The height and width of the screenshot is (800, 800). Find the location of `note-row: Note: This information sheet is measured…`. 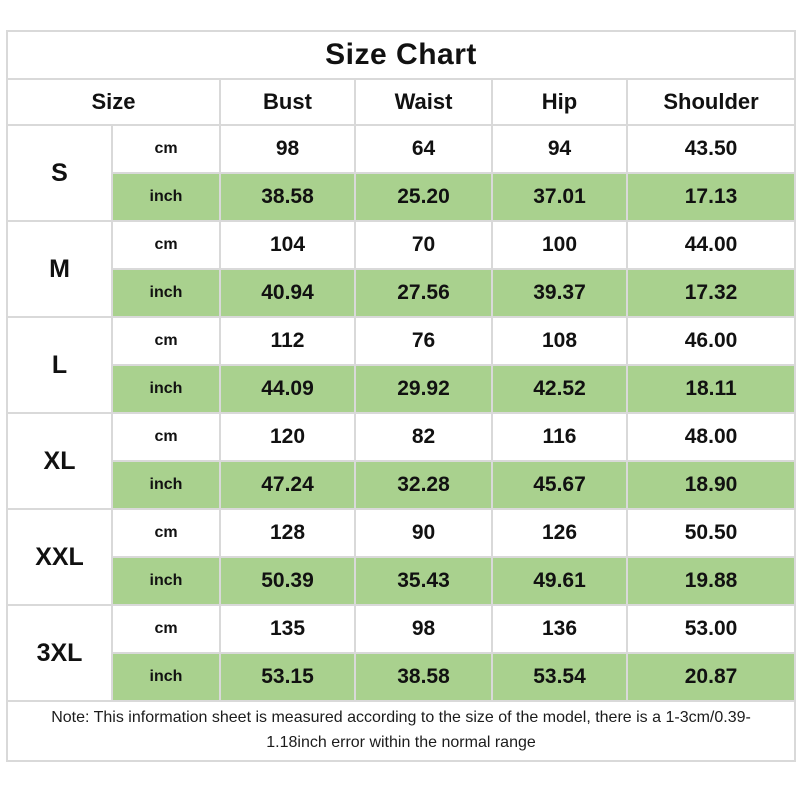

note-row: Note: This information sheet is measured… is located at coordinates (401, 731).